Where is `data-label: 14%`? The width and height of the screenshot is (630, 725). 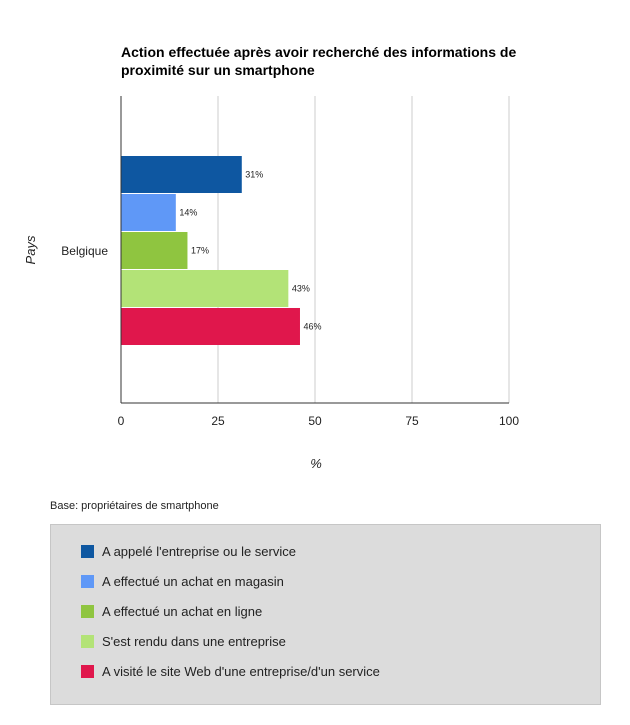 data-label: 14% is located at coordinates (188, 213).